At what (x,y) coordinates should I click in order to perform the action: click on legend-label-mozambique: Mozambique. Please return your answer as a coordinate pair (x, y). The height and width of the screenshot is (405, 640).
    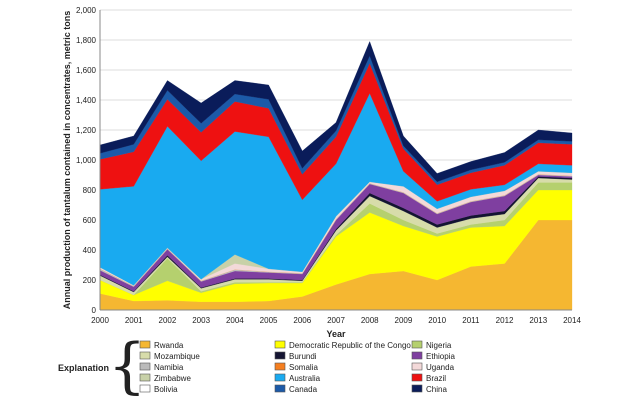
    Looking at the image, I should click on (177, 356).